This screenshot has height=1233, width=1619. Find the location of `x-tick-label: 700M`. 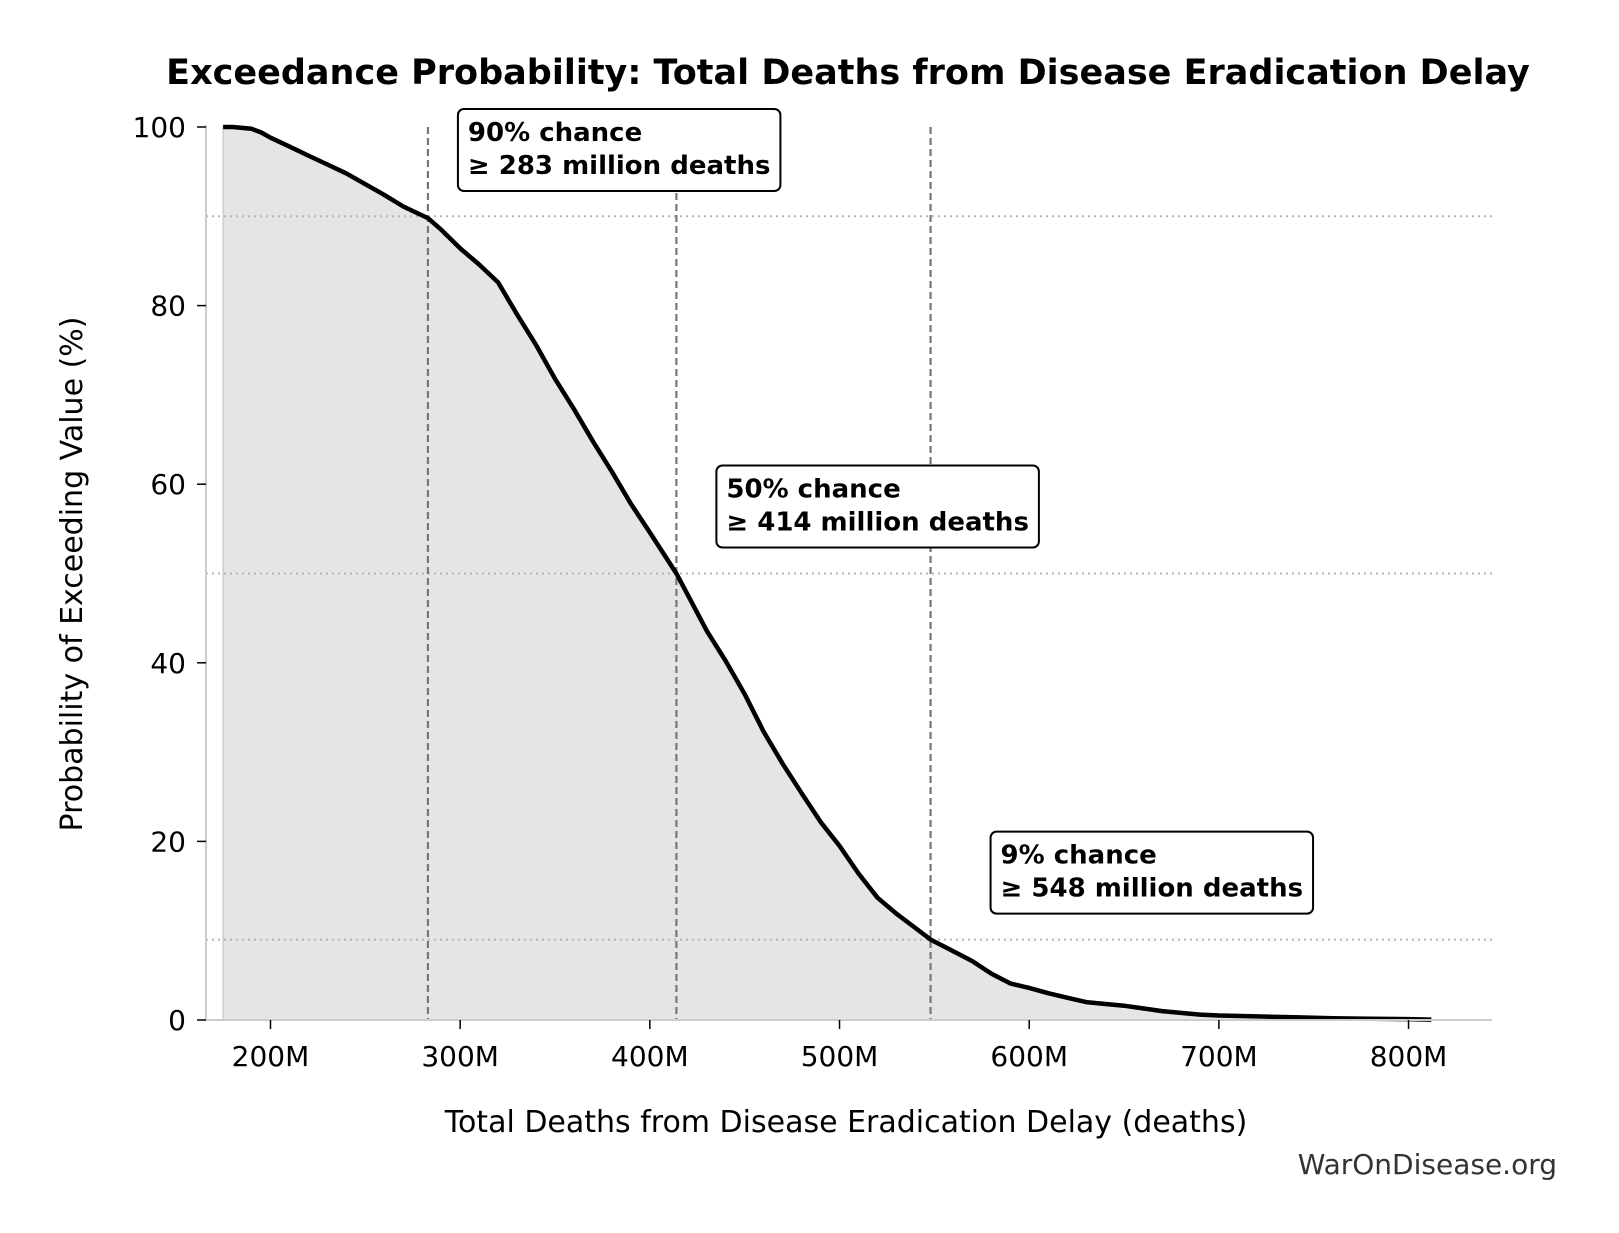

x-tick-label: 700M is located at coordinates (1219, 1056).